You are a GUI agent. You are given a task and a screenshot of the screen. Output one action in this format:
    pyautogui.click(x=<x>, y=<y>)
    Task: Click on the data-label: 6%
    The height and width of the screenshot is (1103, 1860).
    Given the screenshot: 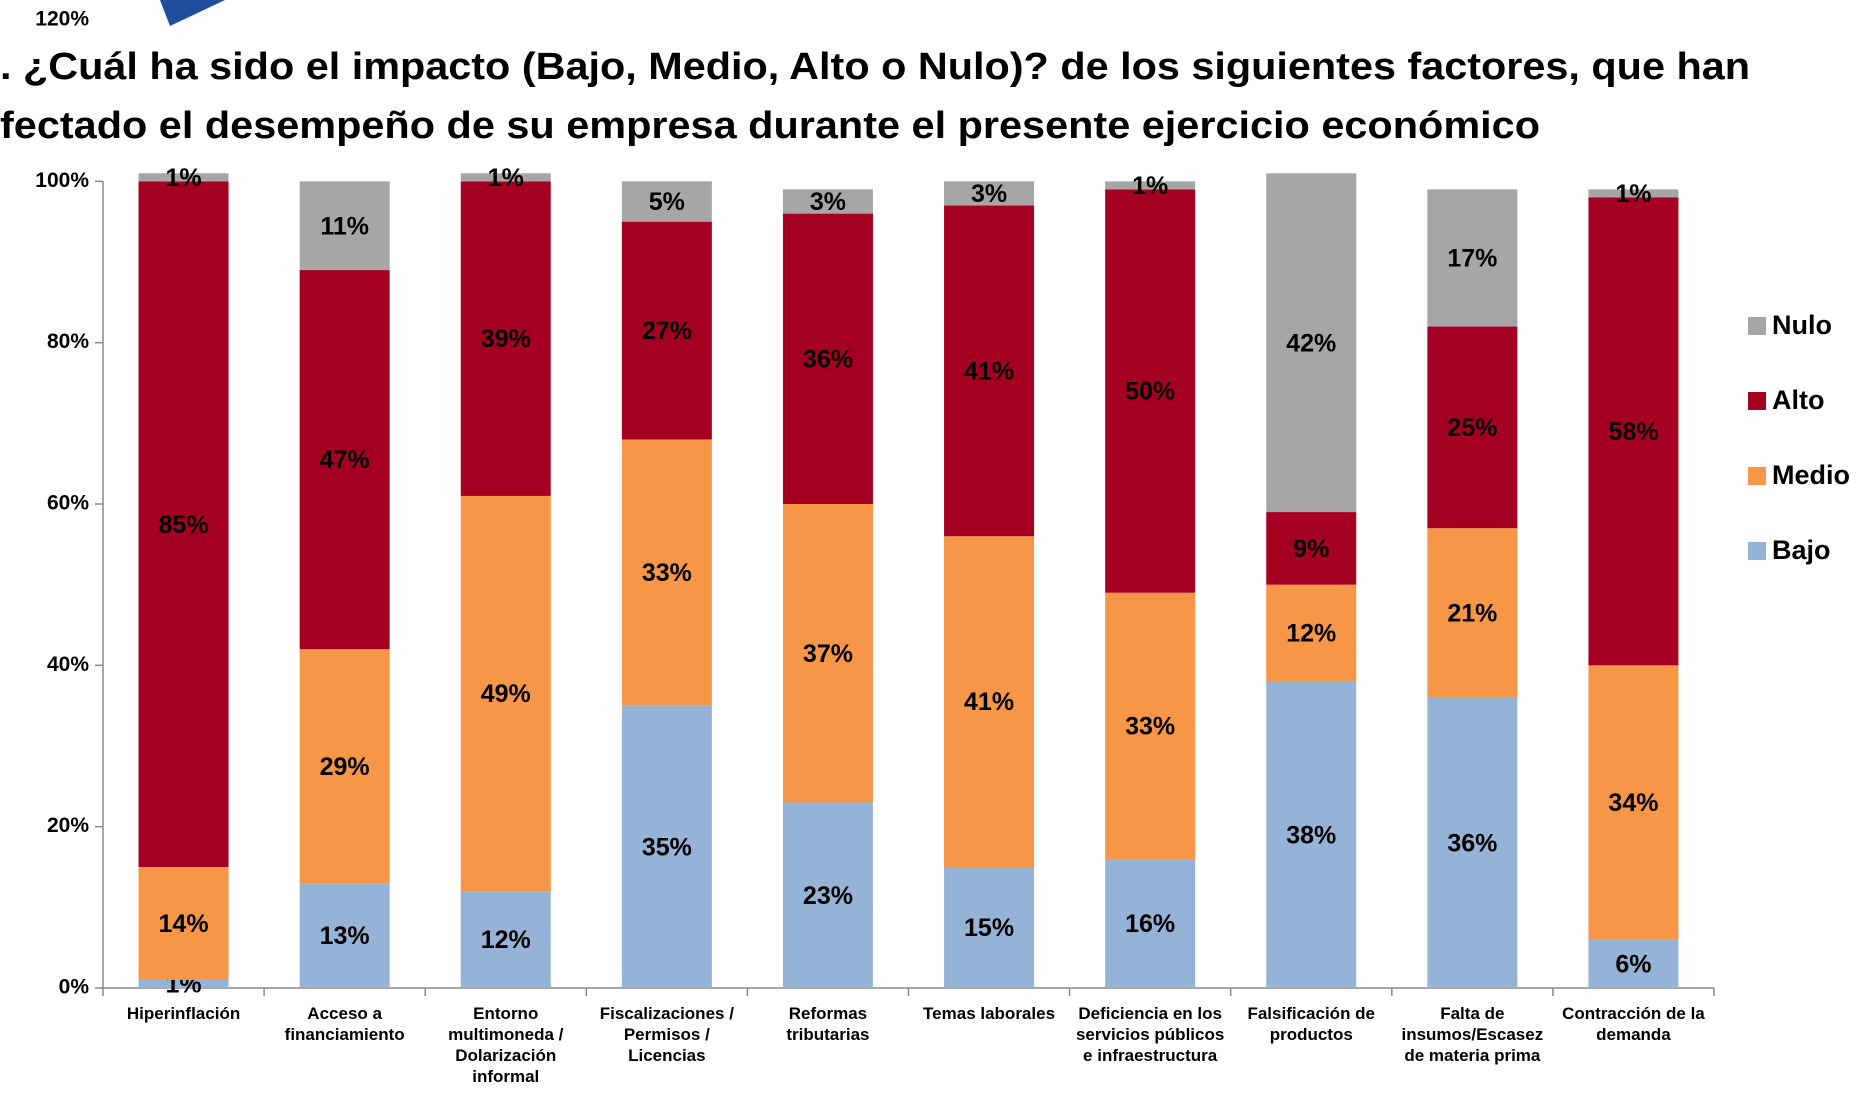 What is the action you would take?
    pyautogui.click(x=1633, y=964)
    